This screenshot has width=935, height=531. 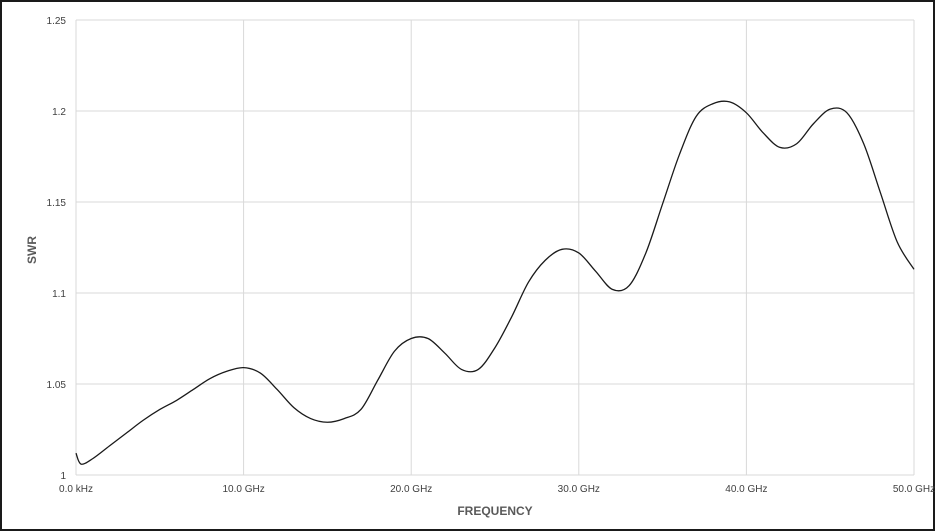 What do you see at coordinates (59, 294) in the screenshot?
I see `y-tick-label: 1.1` at bounding box center [59, 294].